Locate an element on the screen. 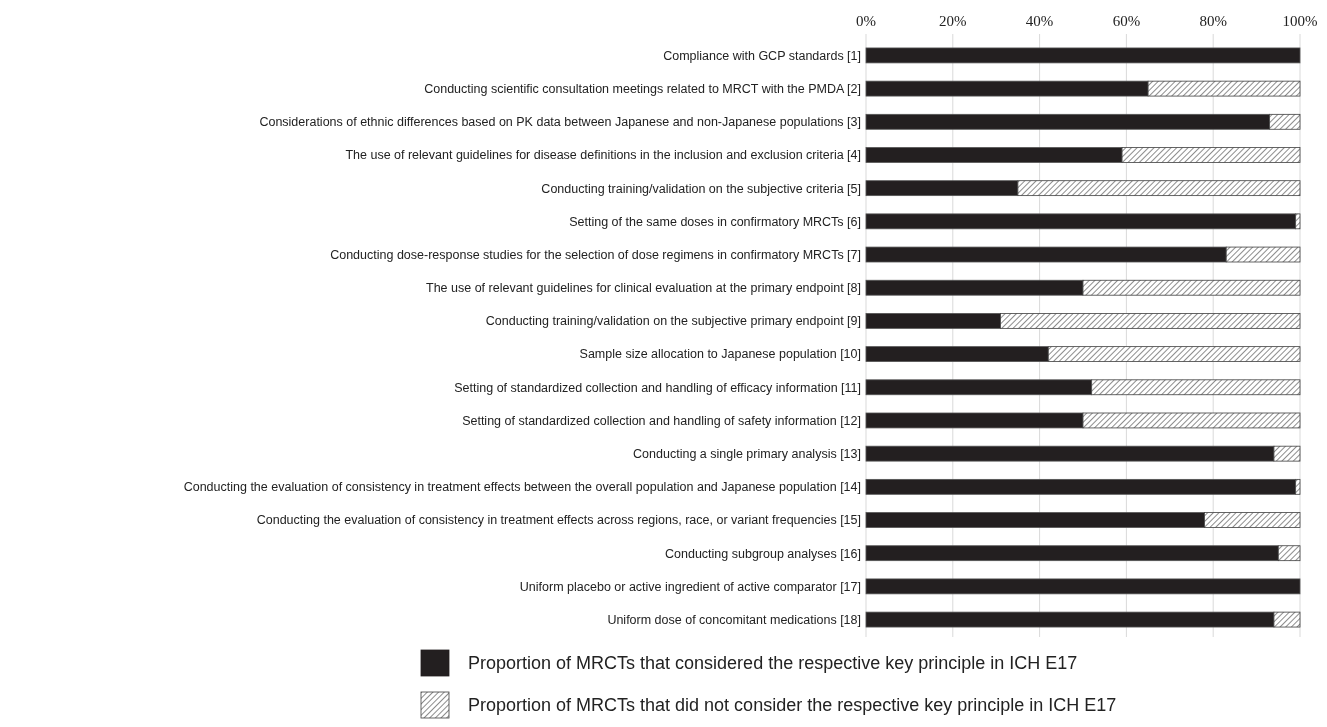  x-tick-label: 60% is located at coordinates (1126, 21).